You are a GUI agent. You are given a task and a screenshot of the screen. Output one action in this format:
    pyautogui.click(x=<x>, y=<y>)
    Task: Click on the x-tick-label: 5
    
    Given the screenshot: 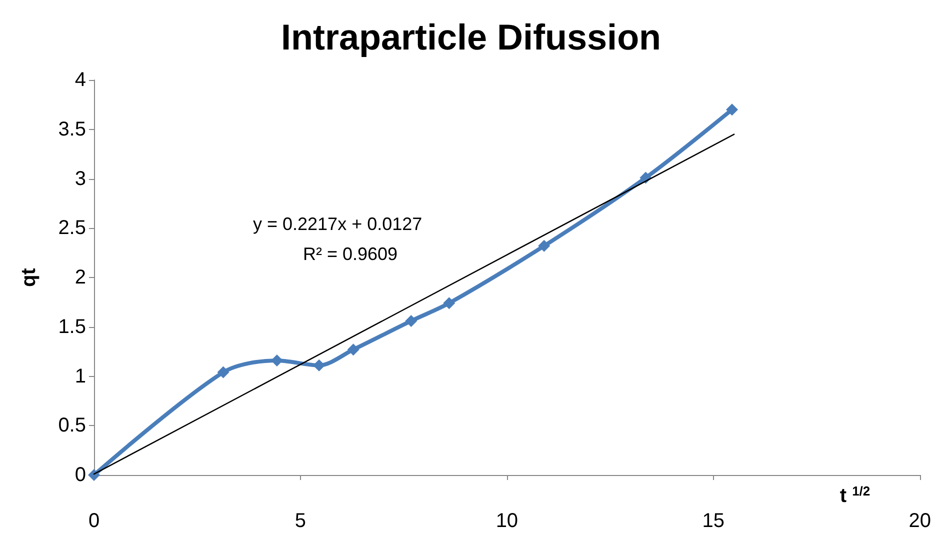 What is the action you would take?
    pyautogui.click(x=300, y=521)
    